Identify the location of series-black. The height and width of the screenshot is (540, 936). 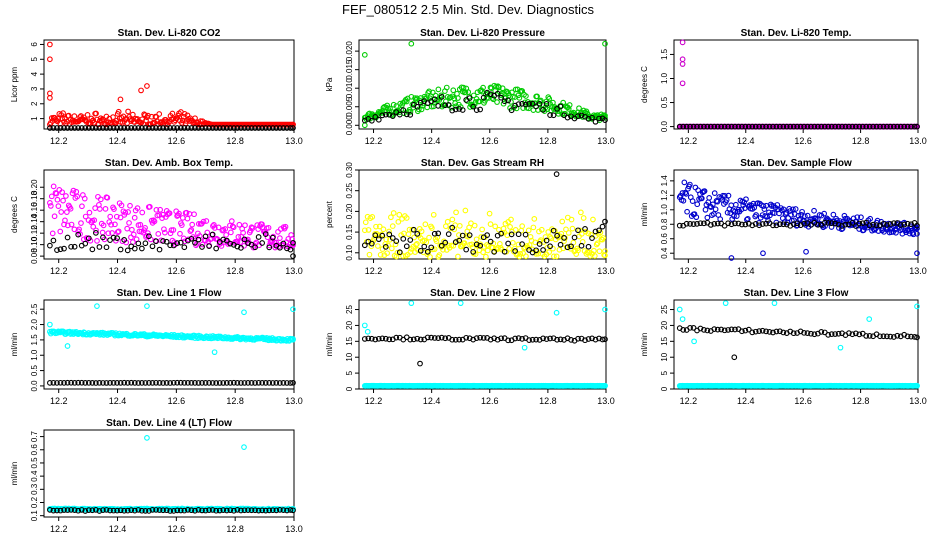
(171, 382).